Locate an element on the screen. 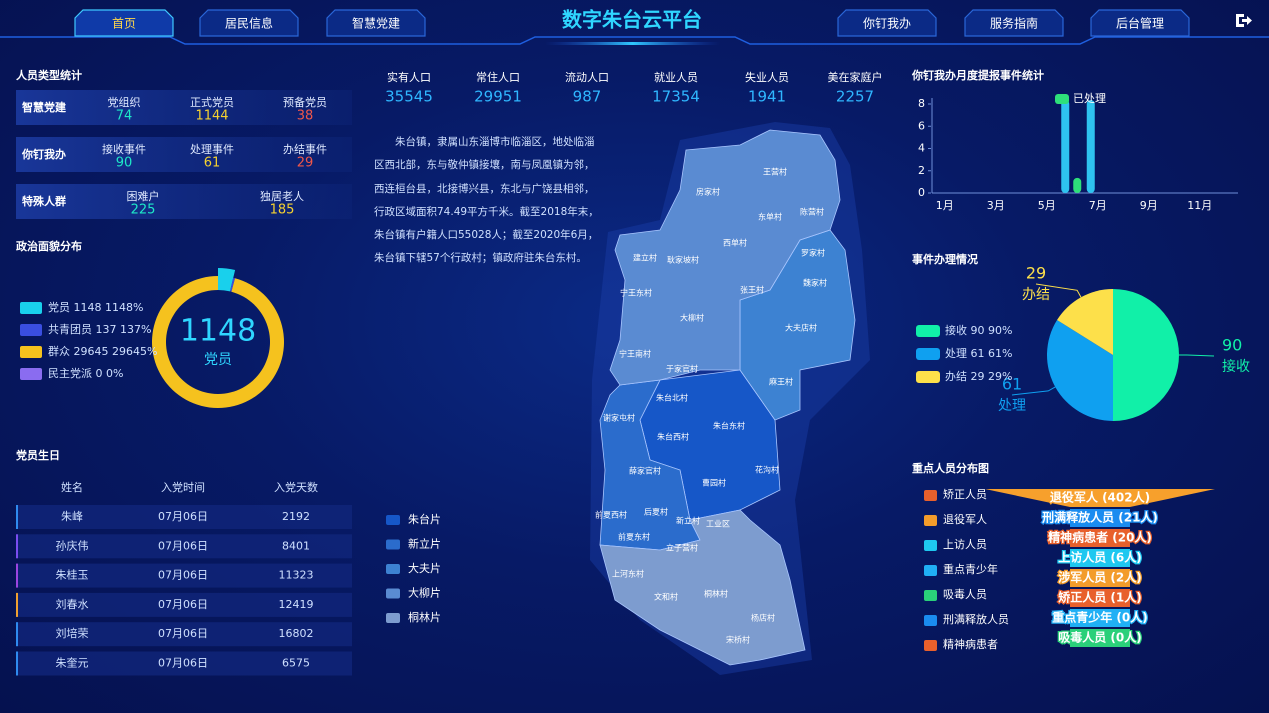 This screenshot has width=1269, height=713. y-tick-label: 2 is located at coordinates (921, 170).